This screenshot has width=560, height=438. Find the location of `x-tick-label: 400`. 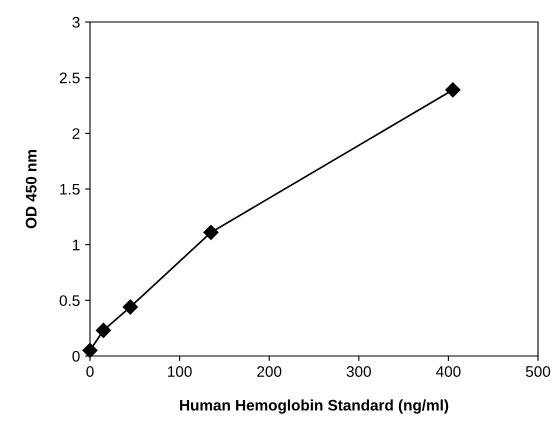

x-tick-label: 400 is located at coordinates (448, 371).